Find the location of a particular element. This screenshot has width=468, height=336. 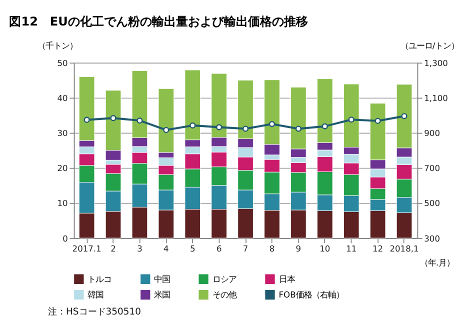

x-tick-label: 2 is located at coordinates (113, 248).